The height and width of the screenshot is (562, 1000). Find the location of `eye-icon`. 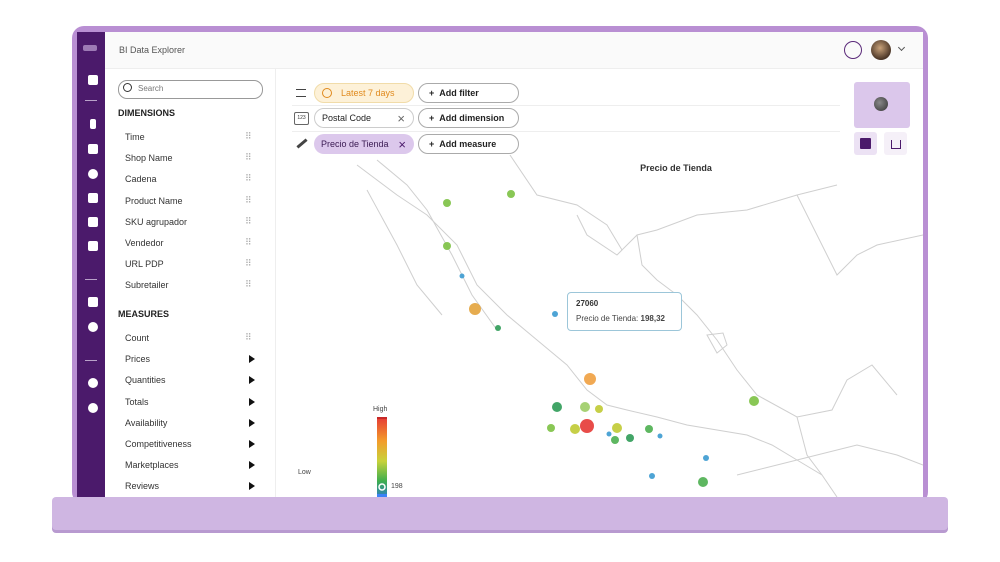

eye-icon is located at coordinates (93, 174).